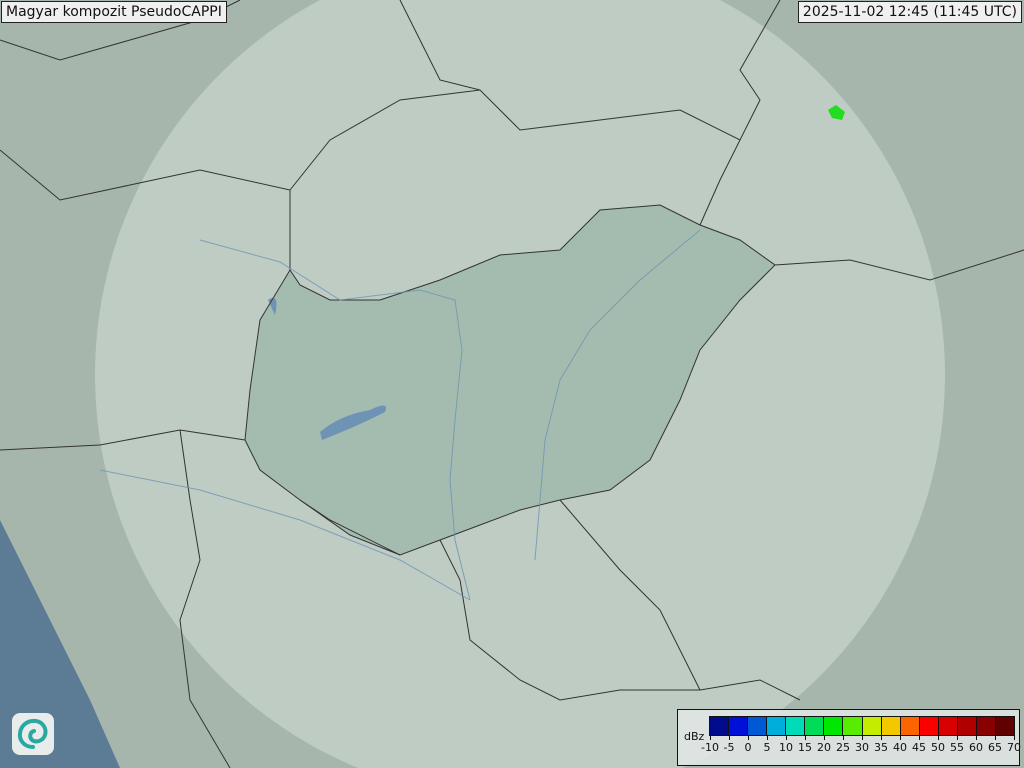 The height and width of the screenshot is (768, 1024). I want to click on legend-tick-label: 20, so click(824, 747).